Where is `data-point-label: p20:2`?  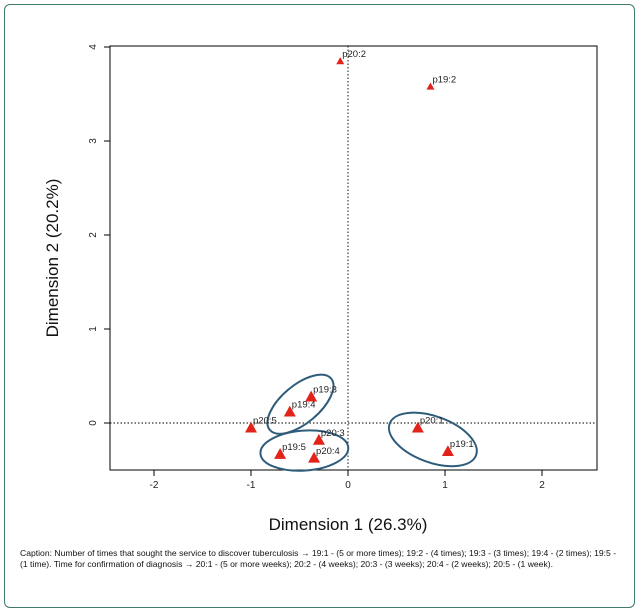 data-point-label: p20:2 is located at coordinates (354, 54).